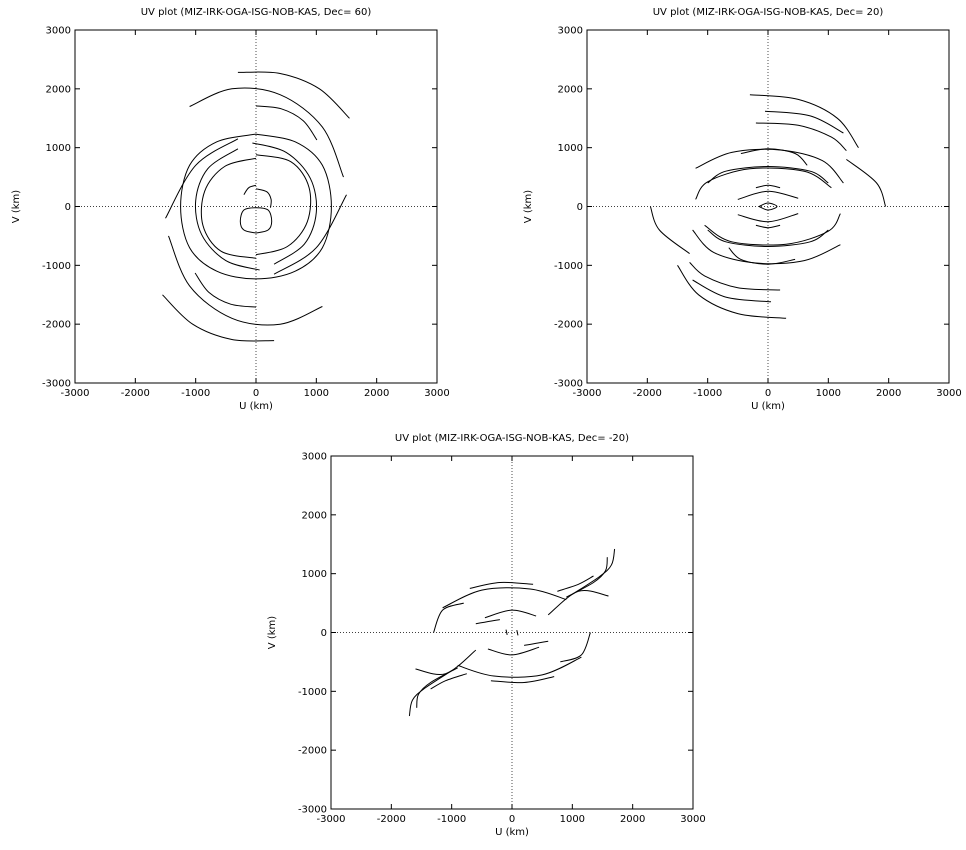  Describe the element at coordinates (436, 393) in the screenshot. I see `x-tick-label: 3000` at that location.